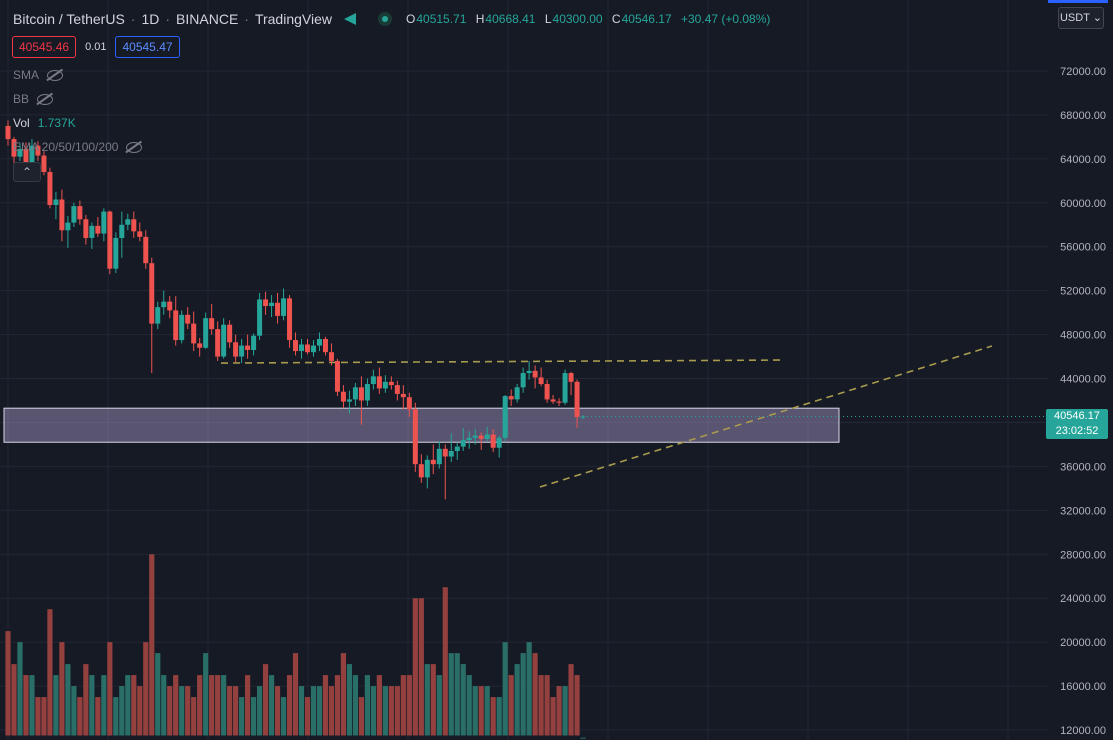  I want to click on y-tick-label: 28000.00, so click(1083, 555).